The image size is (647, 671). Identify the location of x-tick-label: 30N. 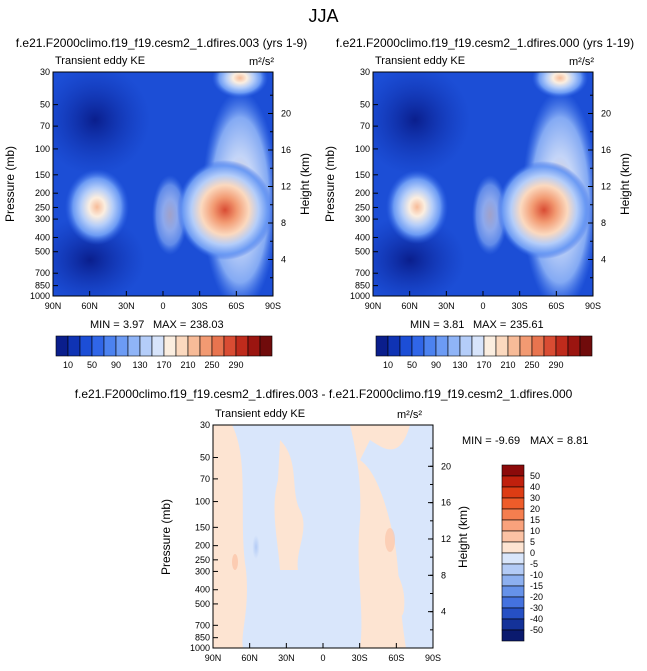
(286, 658).